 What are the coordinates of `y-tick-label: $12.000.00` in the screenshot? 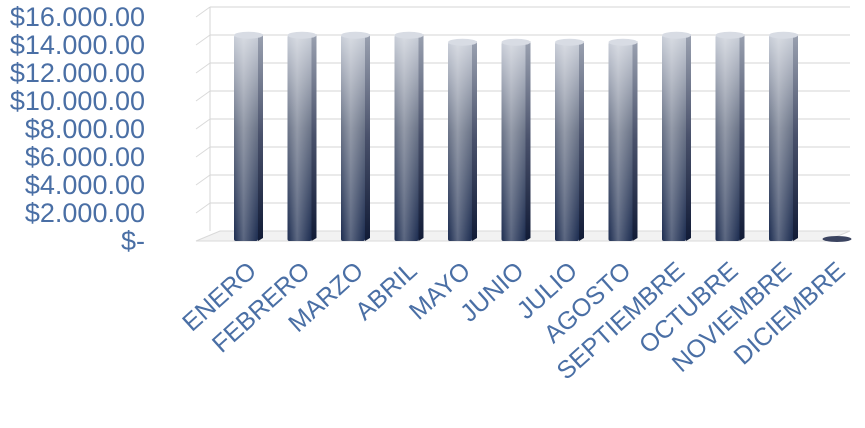 It's located at (77, 73).